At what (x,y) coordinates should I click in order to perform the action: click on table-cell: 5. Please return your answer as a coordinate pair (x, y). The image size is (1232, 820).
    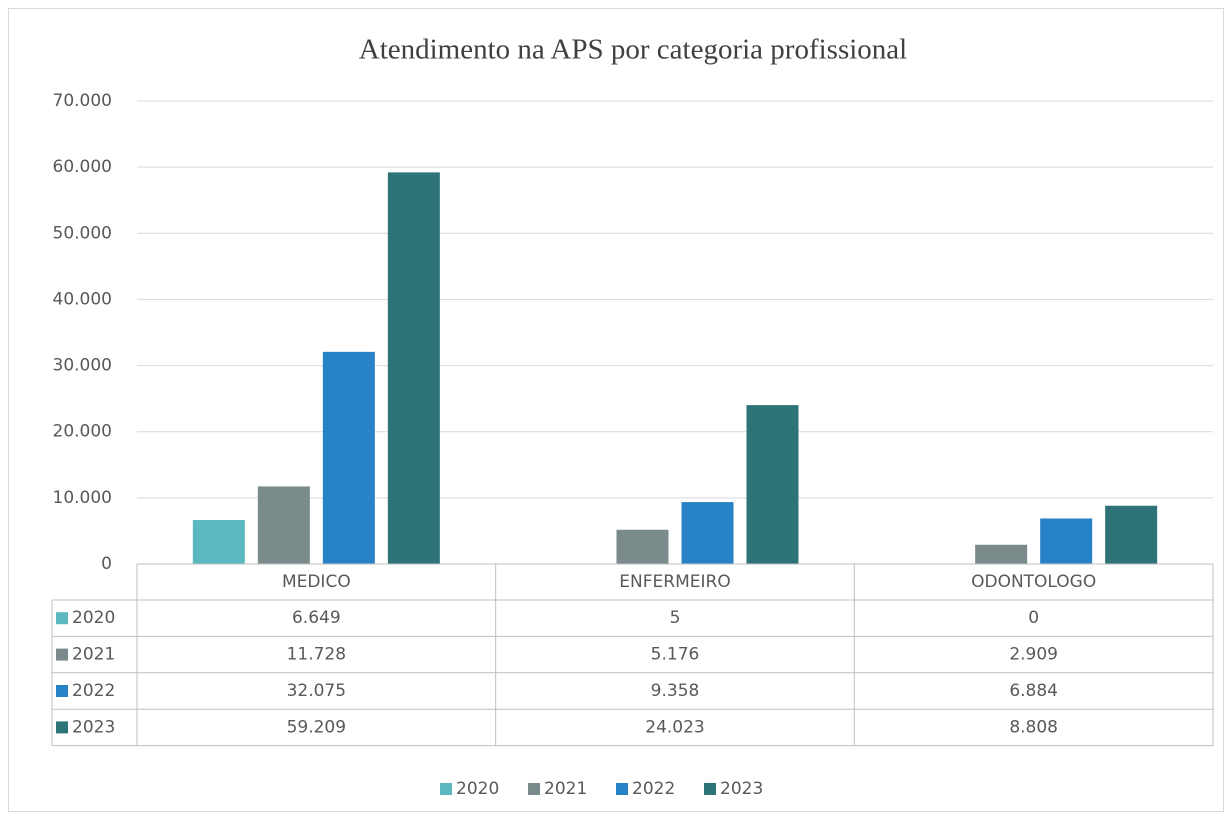
    Looking at the image, I should click on (675, 618).